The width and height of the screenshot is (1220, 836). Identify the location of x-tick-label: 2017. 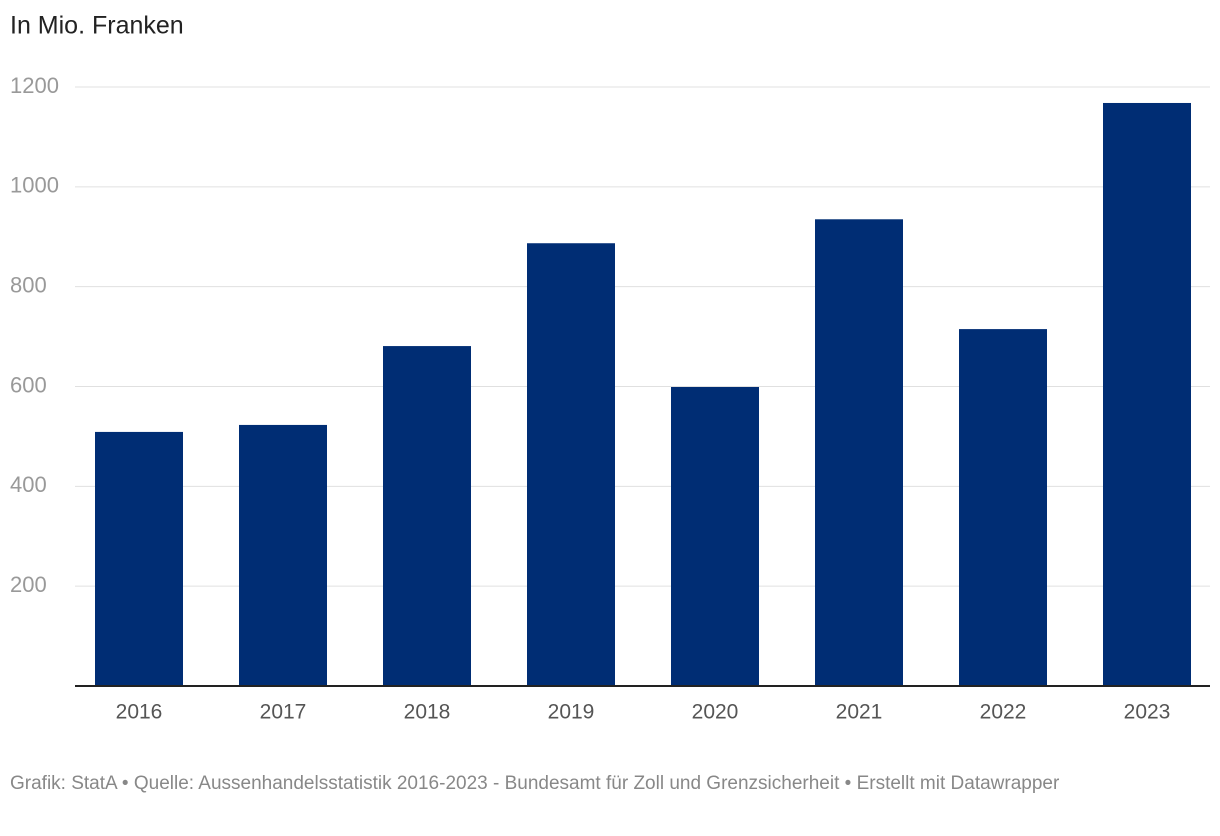
(283, 712).